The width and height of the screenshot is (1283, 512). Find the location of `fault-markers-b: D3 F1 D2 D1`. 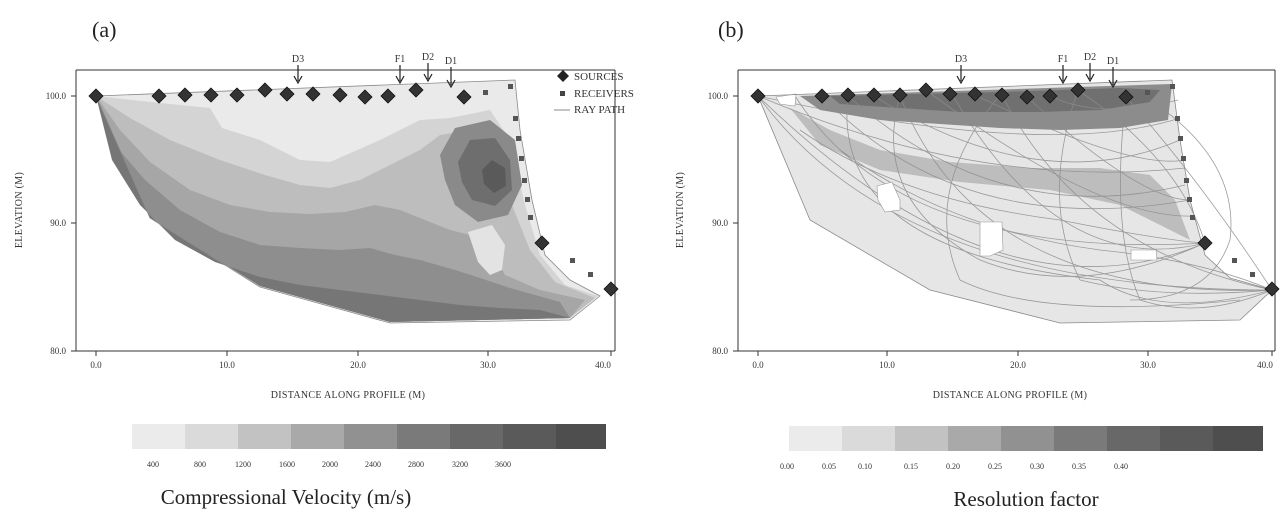

fault-markers-b: D3 F1 D2 D1 is located at coordinates (1037, 70).